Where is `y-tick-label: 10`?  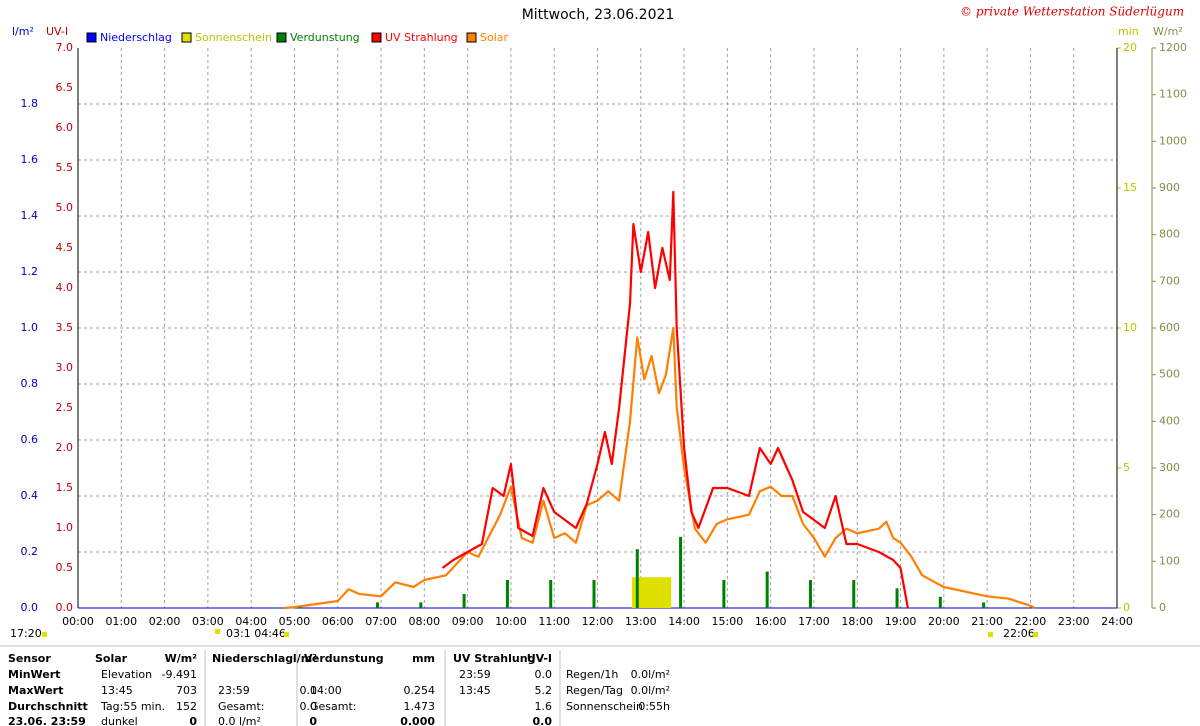 y-tick-label: 10 is located at coordinates (1130, 327).